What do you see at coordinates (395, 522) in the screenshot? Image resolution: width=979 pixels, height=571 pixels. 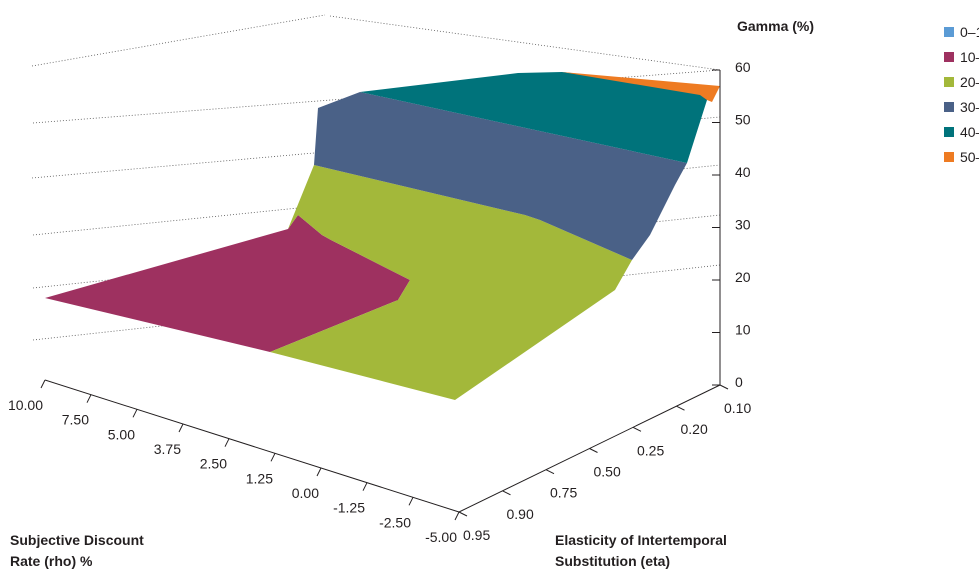 I see `x-tick-label: -2.50` at bounding box center [395, 522].